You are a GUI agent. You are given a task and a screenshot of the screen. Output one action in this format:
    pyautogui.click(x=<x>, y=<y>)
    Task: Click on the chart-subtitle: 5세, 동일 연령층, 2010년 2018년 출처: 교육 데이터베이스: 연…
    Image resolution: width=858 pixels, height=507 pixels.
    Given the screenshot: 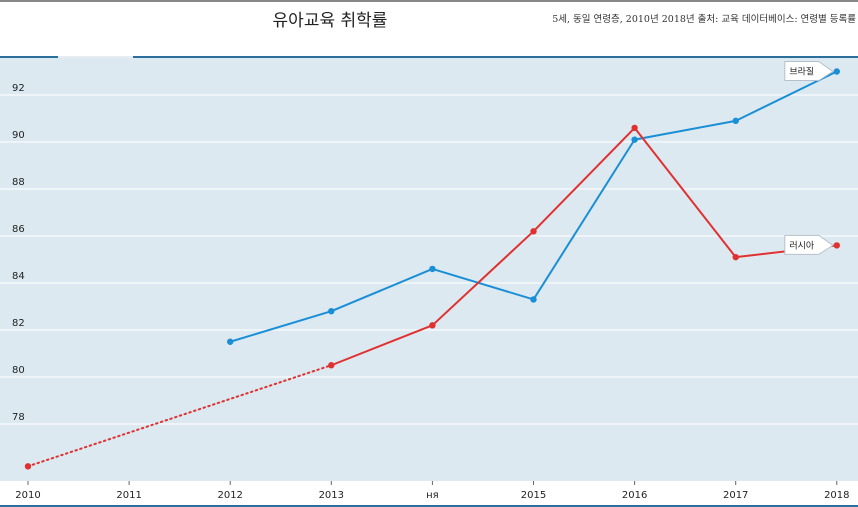 What is the action you would take?
    pyautogui.click(x=704, y=19)
    